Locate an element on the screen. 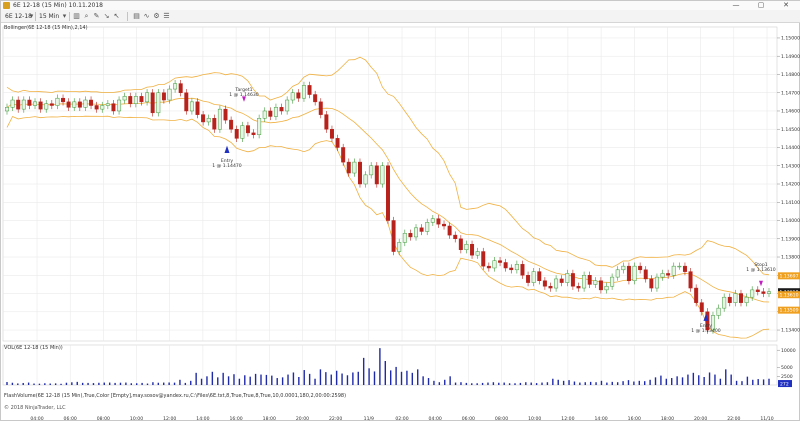  bar-type-icon: ▥ is located at coordinates (76, 16).